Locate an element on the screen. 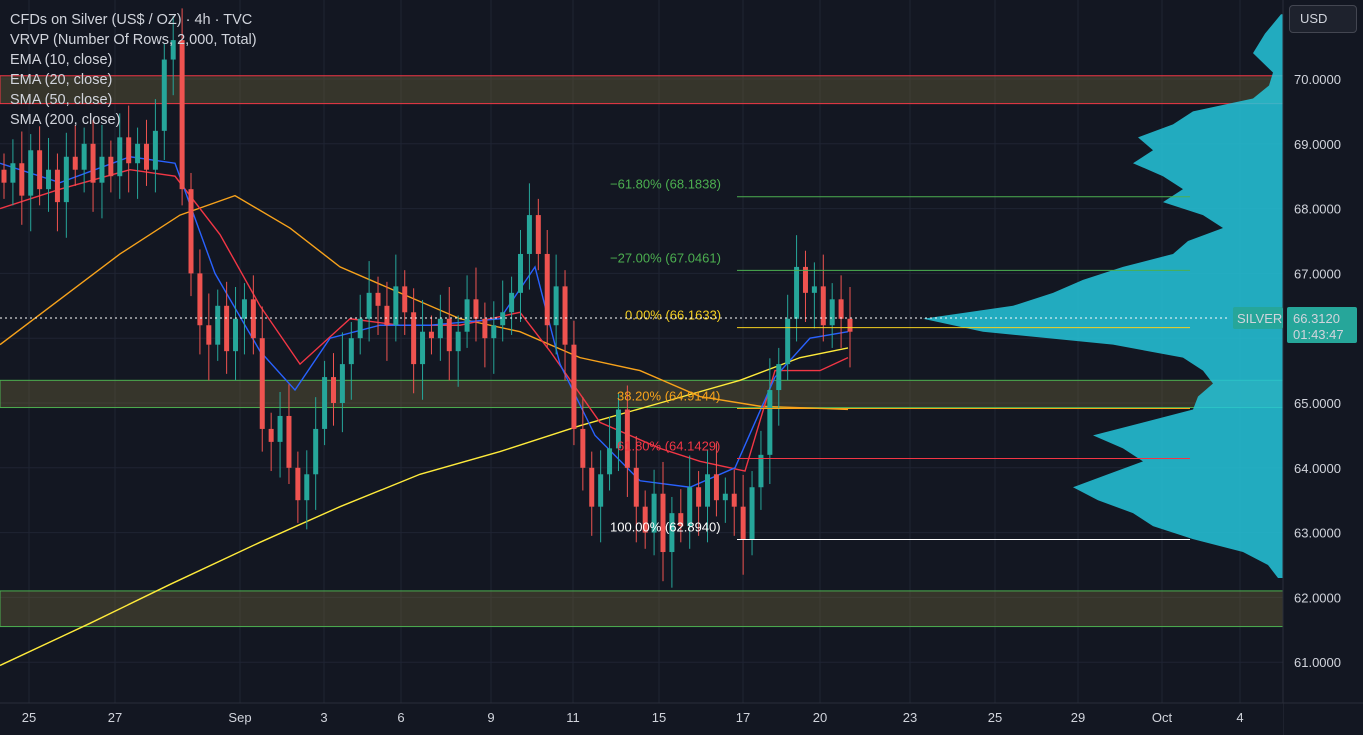 This screenshot has width=1363, height=735. time-tick-label: 6 is located at coordinates (400, 717).